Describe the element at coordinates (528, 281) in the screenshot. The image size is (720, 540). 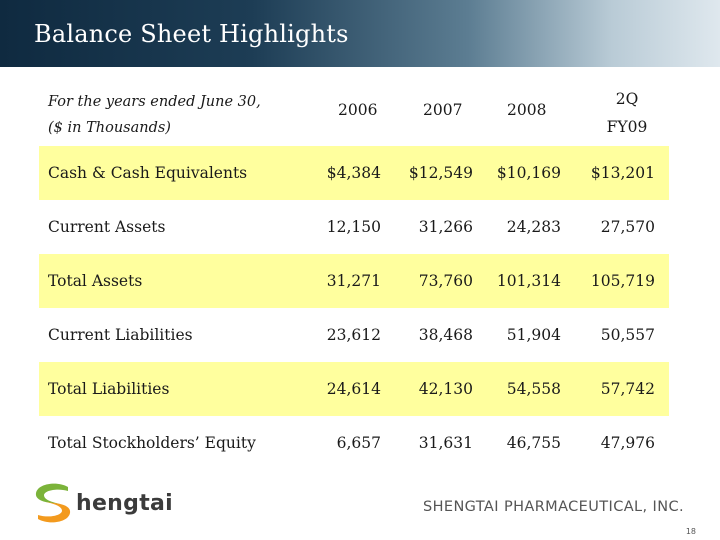
I see `table-cell: 101,314` at that location.